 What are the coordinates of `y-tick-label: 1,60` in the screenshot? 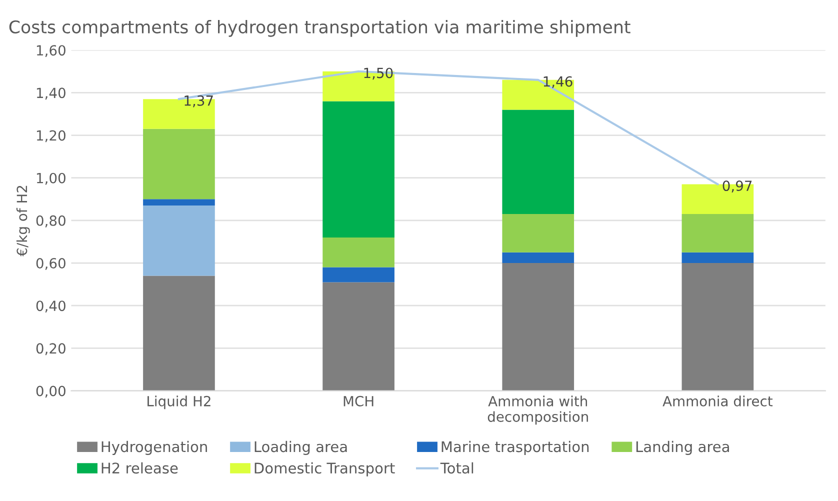 It's located at (51, 51).